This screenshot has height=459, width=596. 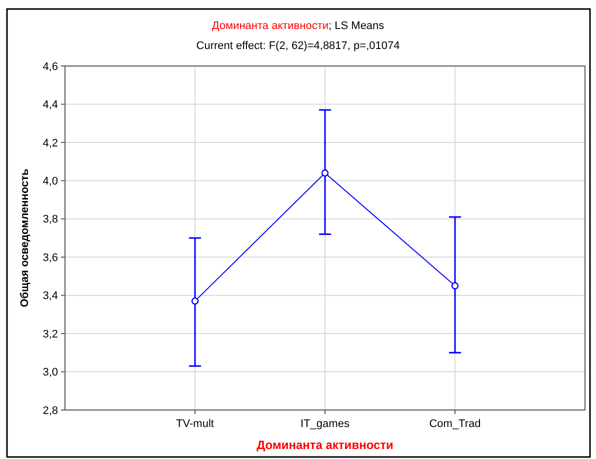 I want to click on x-tick-label: TV-mult, so click(x=195, y=424).